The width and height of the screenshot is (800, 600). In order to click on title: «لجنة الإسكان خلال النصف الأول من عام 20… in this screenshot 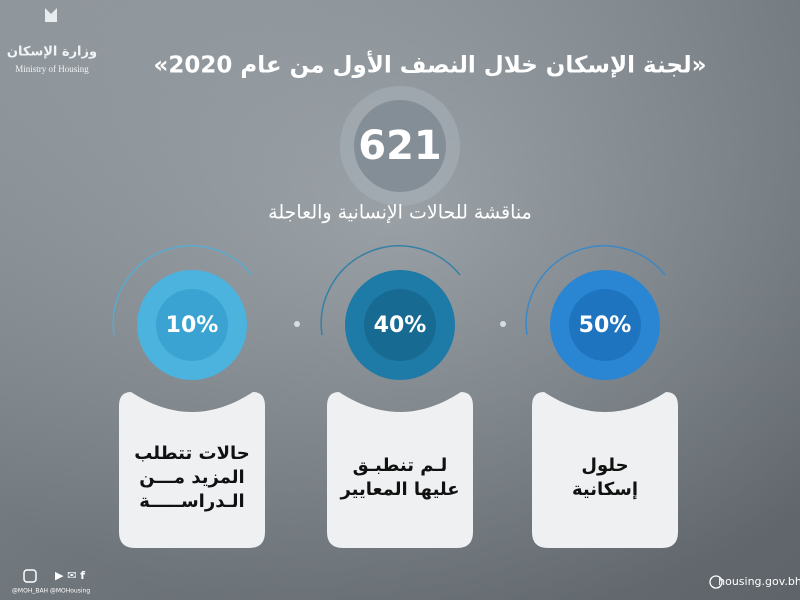, I will do `click(430, 64)`.